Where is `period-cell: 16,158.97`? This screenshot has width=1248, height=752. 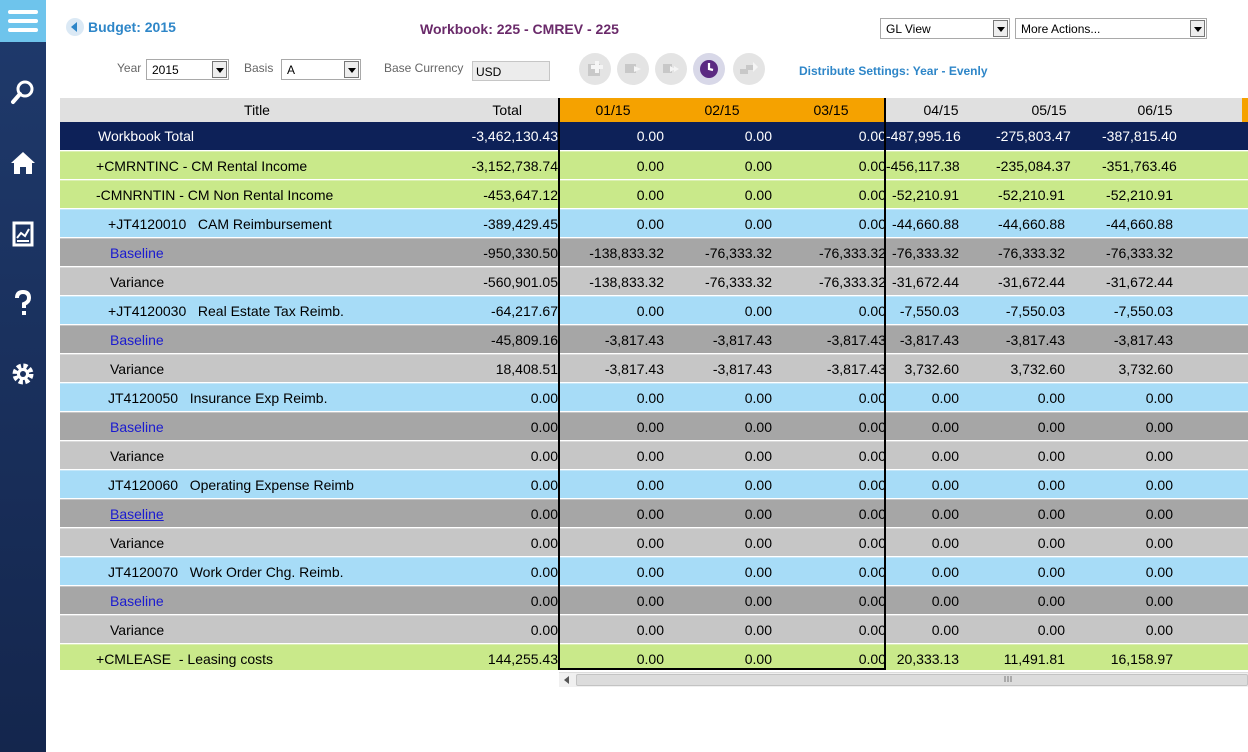
period-cell: 16,158.97 is located at coordinates (1141, 659).